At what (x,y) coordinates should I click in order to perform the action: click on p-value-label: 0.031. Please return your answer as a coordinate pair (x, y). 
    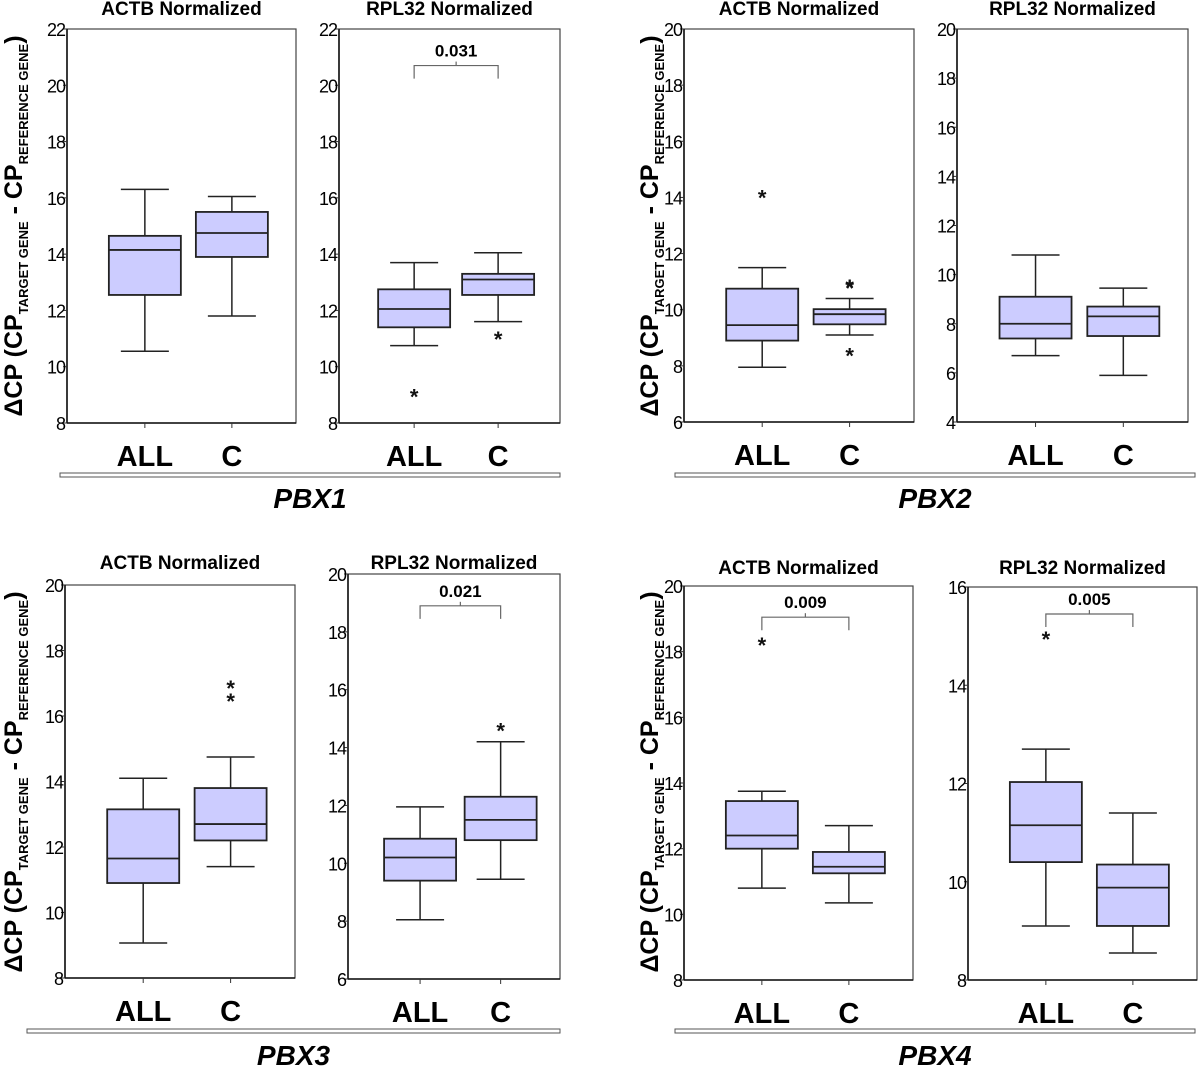
    Looking at the image, I should click on (456, 51).